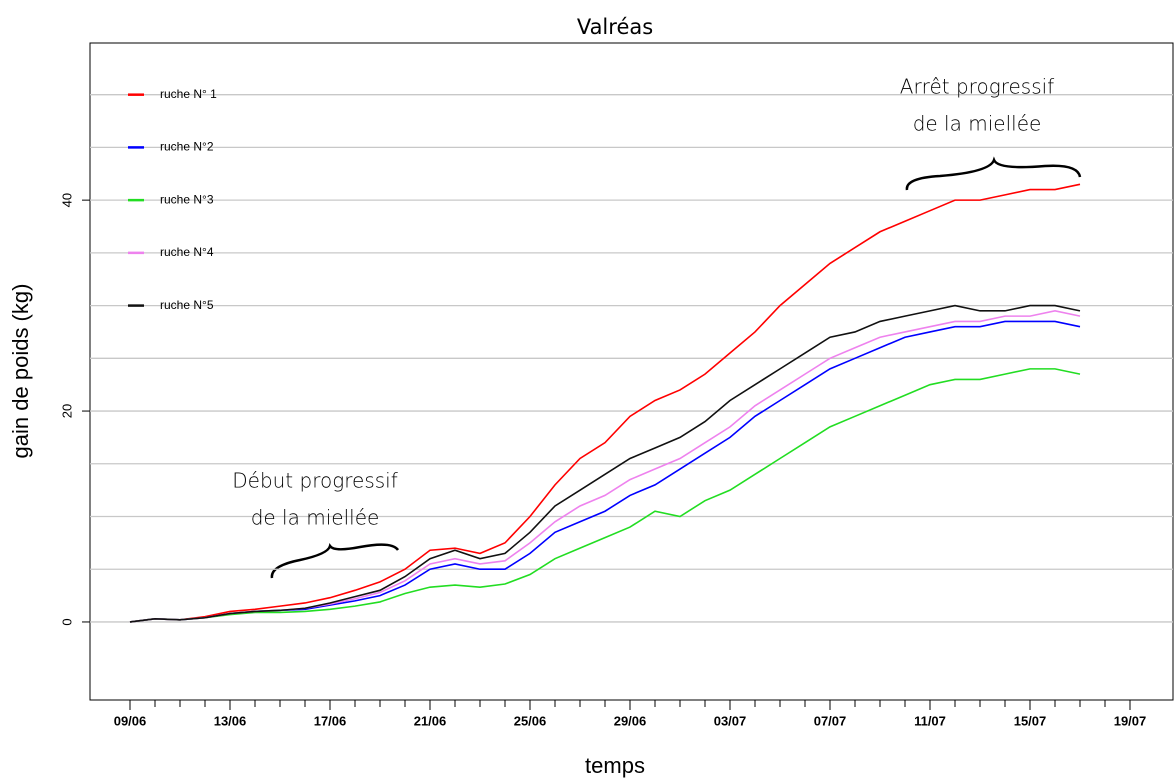 Image resolution: width=1174 pixels, height=782 pixels. What do you see at coordinates (187, 147) in the screenshot?
I see `legend-label: ruche N°2` at bounding box center [187, 147].